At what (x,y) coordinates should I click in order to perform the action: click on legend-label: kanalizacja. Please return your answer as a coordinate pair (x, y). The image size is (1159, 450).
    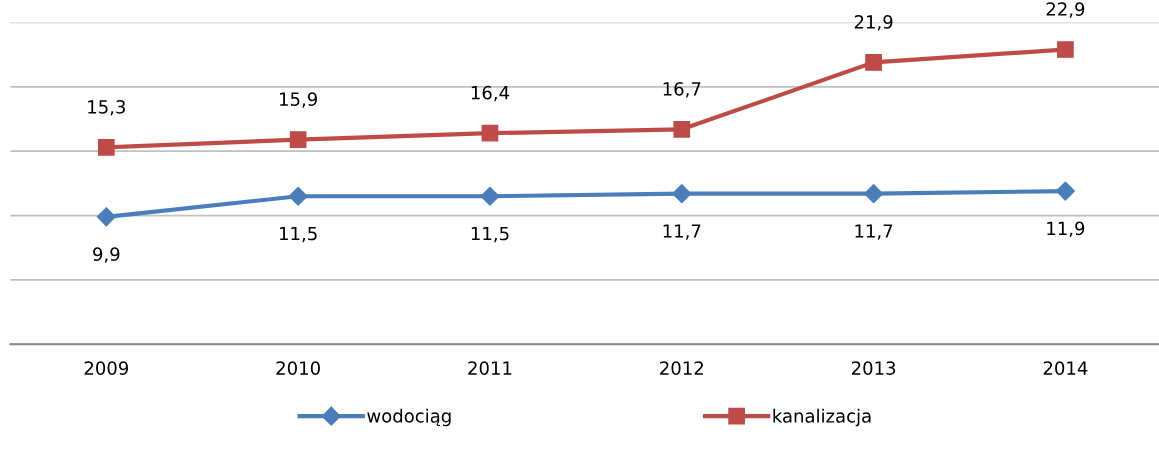
    Looking at the image, I should click on (822, 417).